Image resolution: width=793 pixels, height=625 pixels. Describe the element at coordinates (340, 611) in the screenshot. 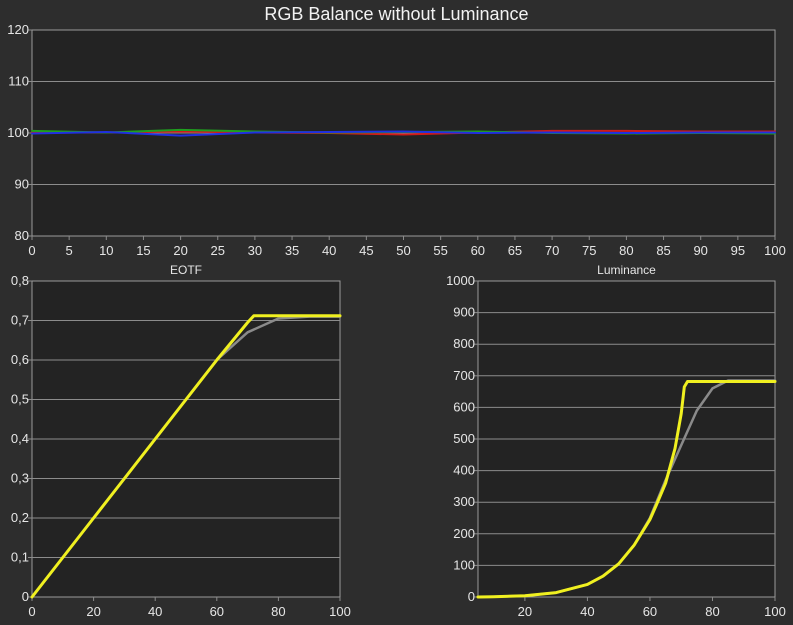

I see `eotf-x-tick-label: 100` at that location.